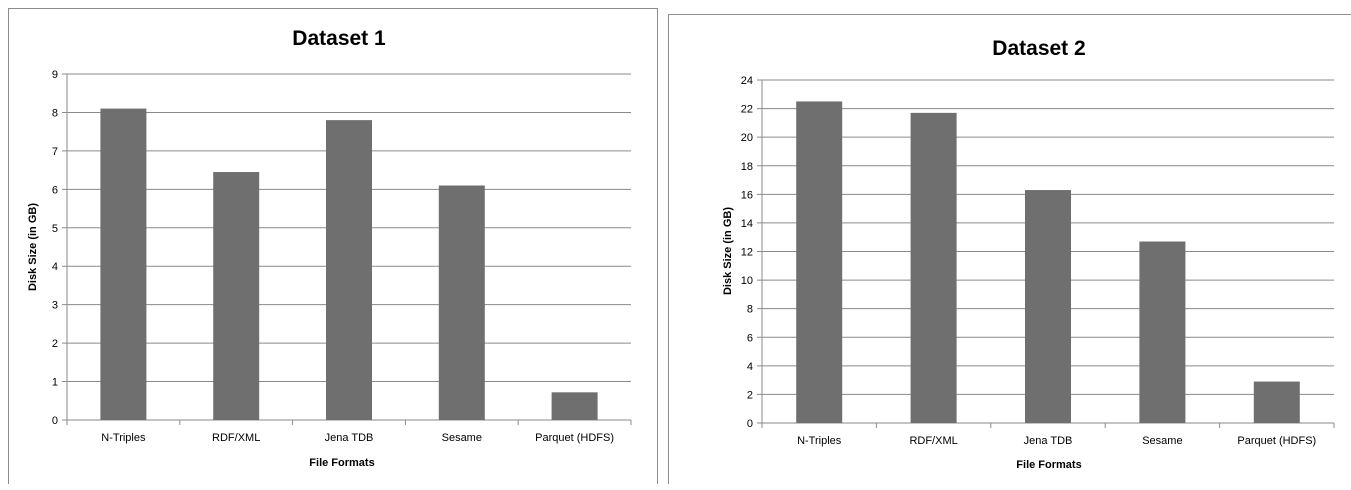  I want to click on y-tick-label: 18, so click(747, 167).